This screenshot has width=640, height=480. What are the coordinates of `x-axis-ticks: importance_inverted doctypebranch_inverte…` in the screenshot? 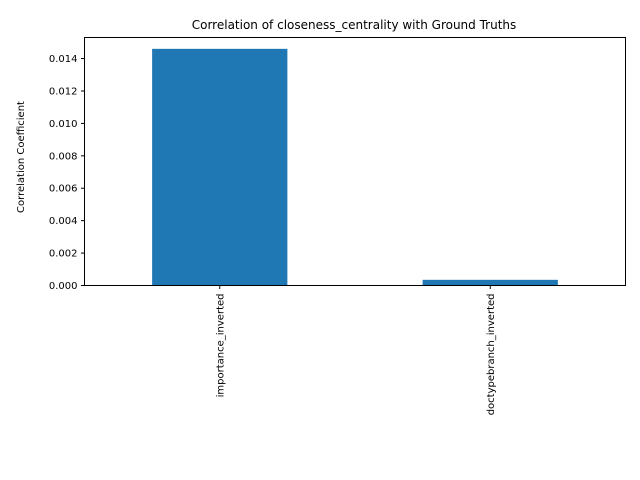 It's located at (356, 350).